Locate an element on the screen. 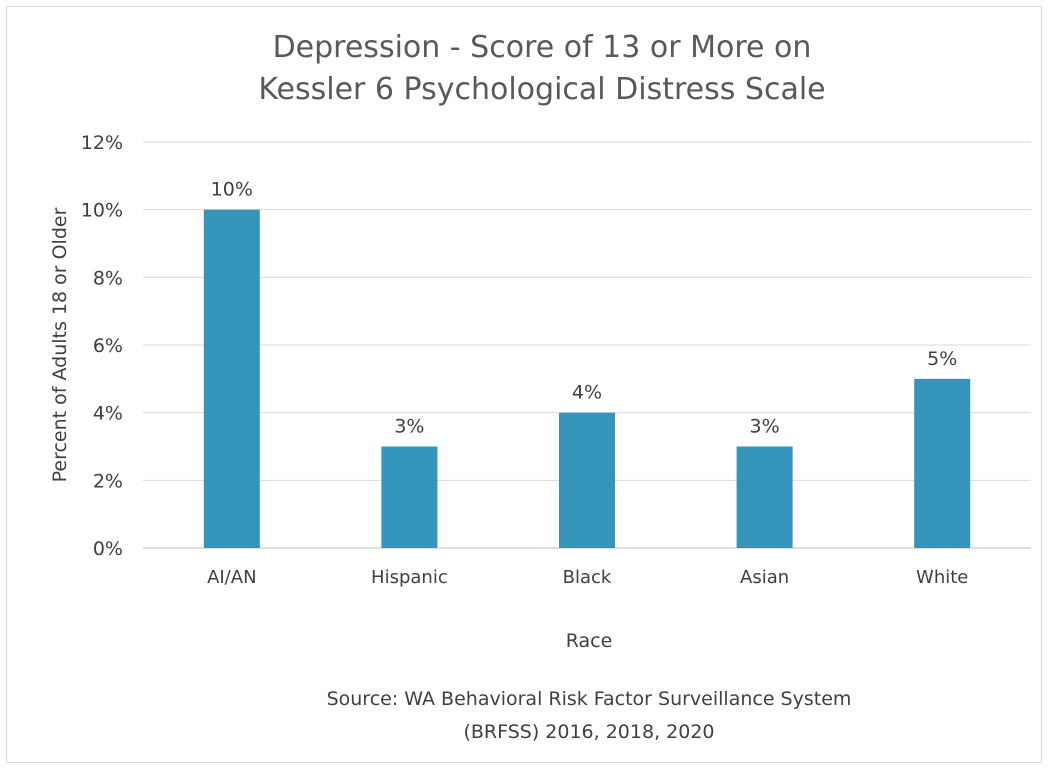  y-tick-label: 0% is located at coordinates (108, 549).